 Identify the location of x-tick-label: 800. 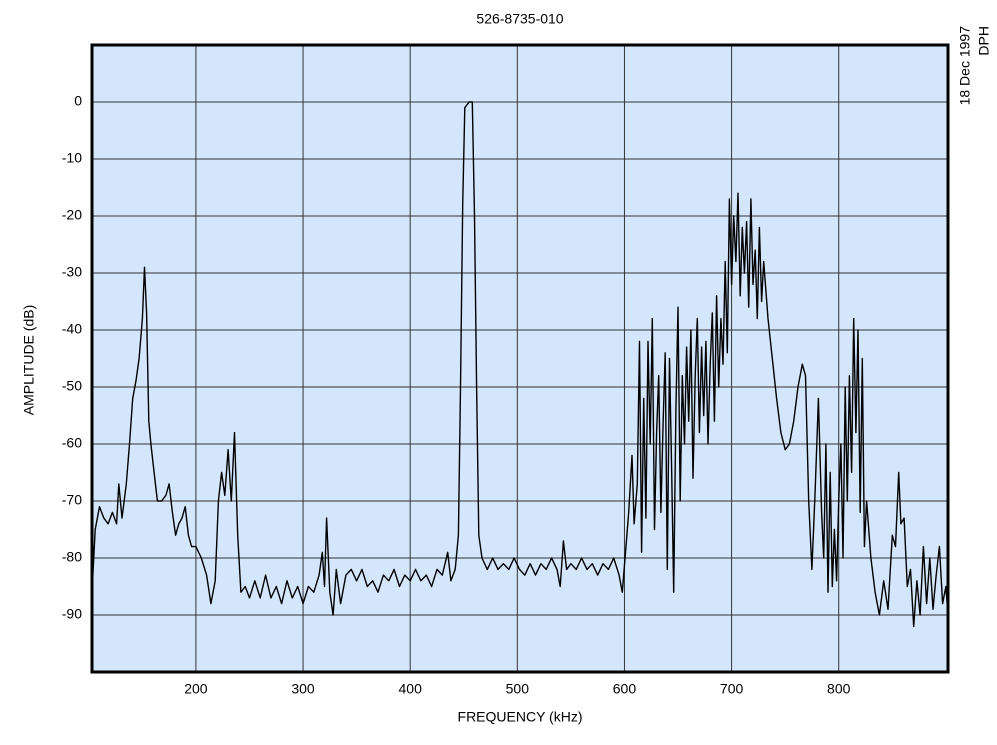
(839, 689).